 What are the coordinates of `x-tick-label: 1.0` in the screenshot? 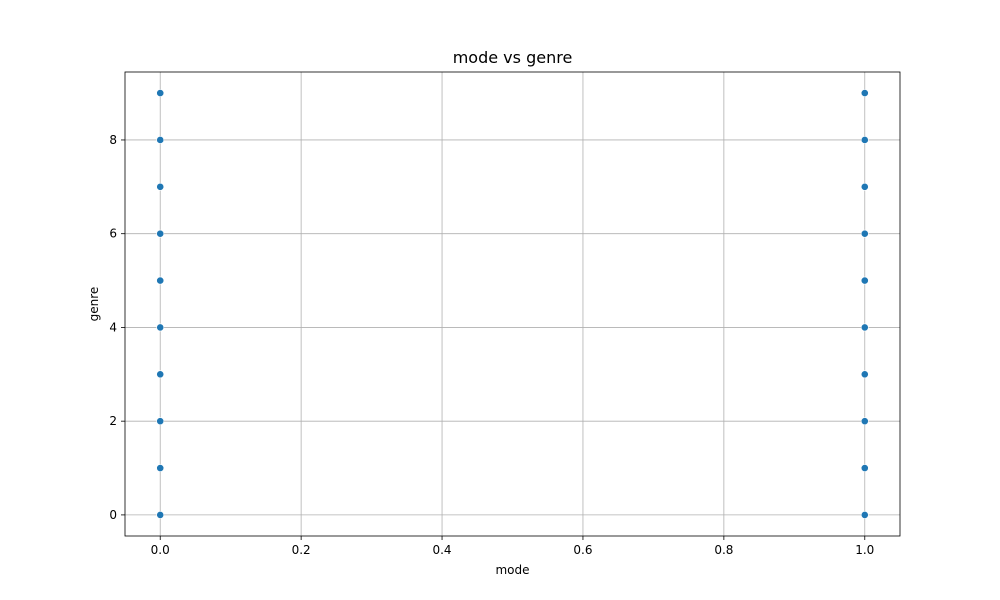 It's located at (864, 550).